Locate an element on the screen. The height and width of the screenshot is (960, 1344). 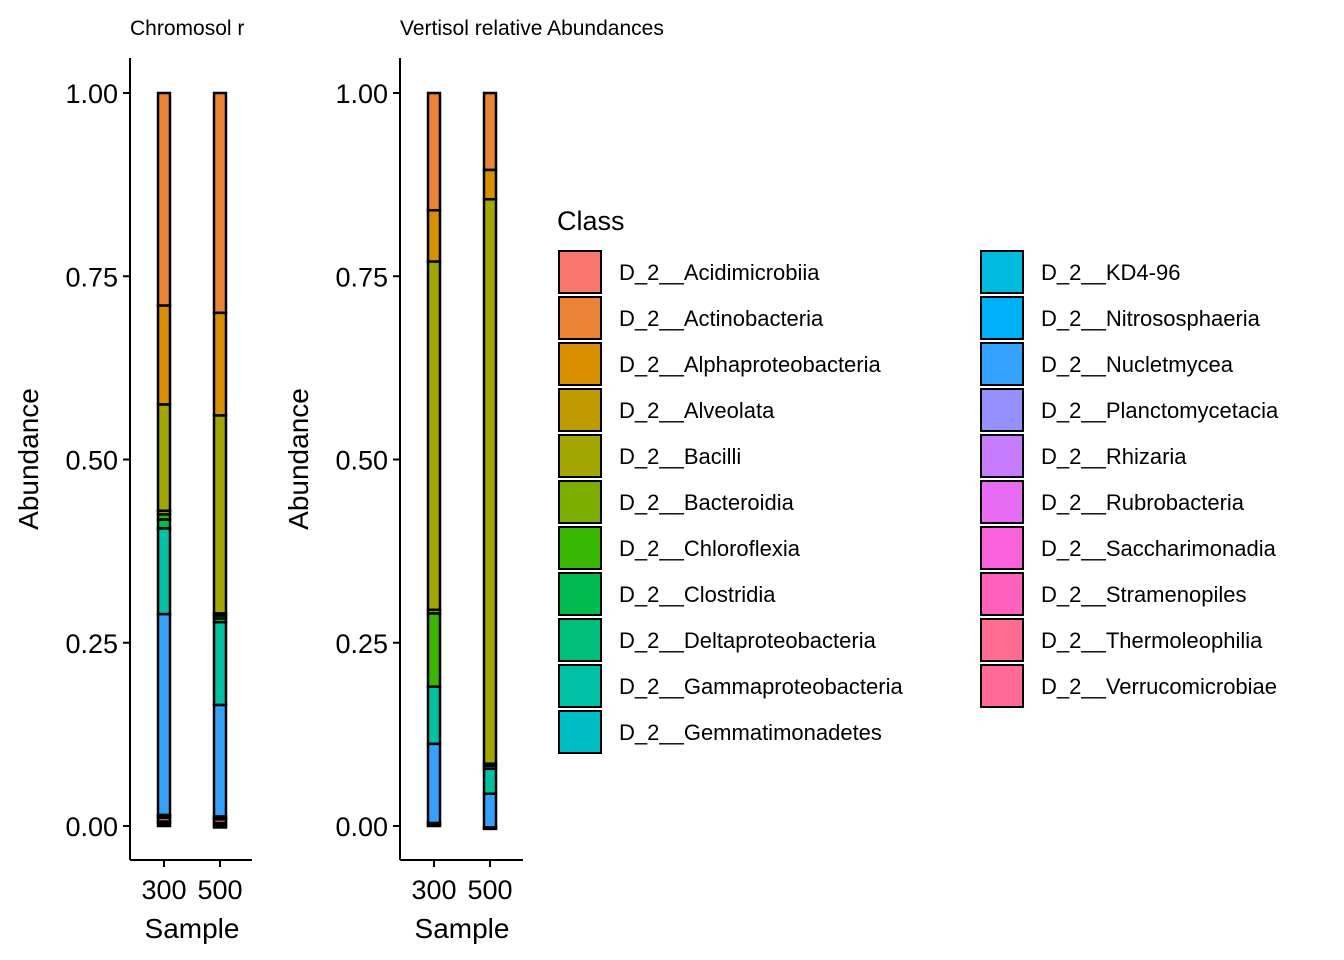
vertisol-y-axis-label: Abundance is located at coordinates (298, 459).